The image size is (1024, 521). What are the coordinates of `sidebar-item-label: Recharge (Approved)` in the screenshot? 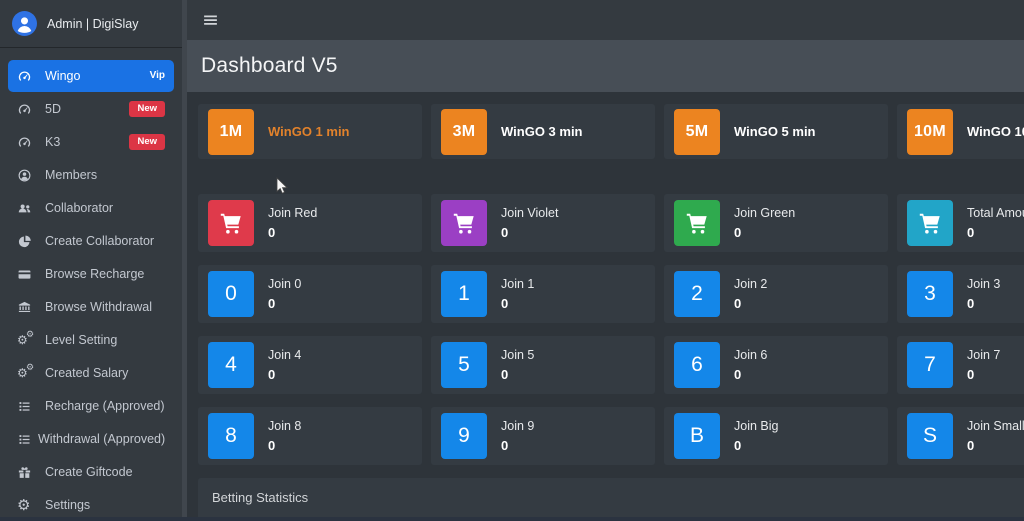 It's located at (105, 406).